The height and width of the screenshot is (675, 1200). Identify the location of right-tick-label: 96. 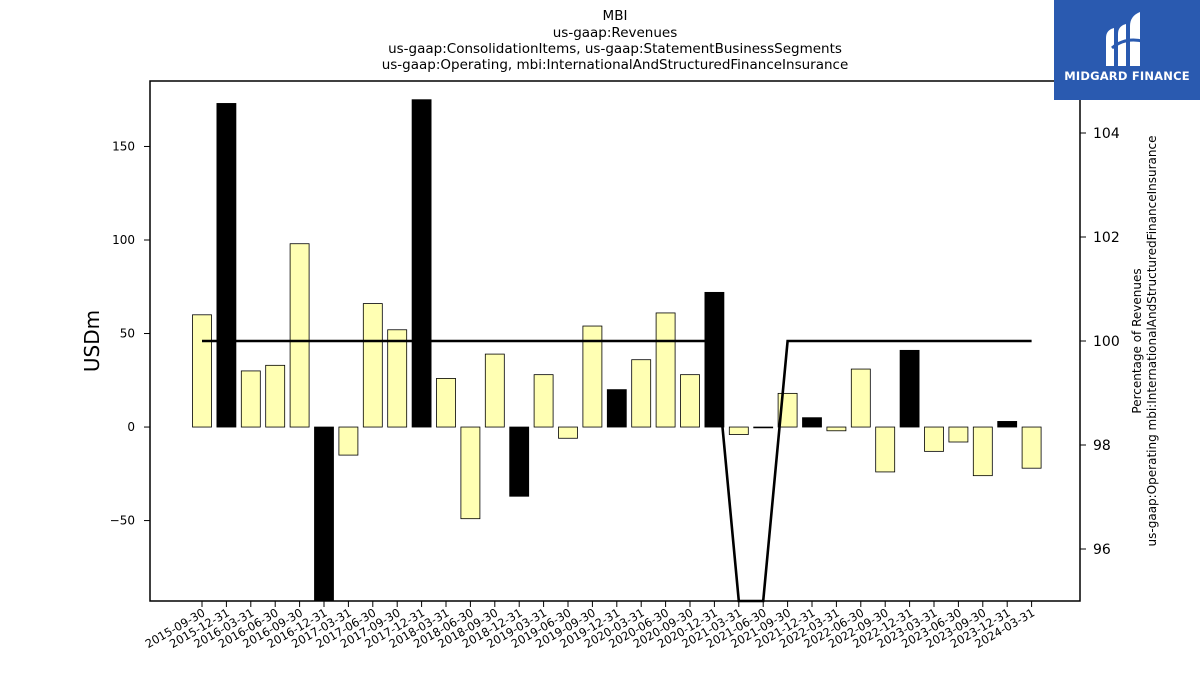
(1102, 550).